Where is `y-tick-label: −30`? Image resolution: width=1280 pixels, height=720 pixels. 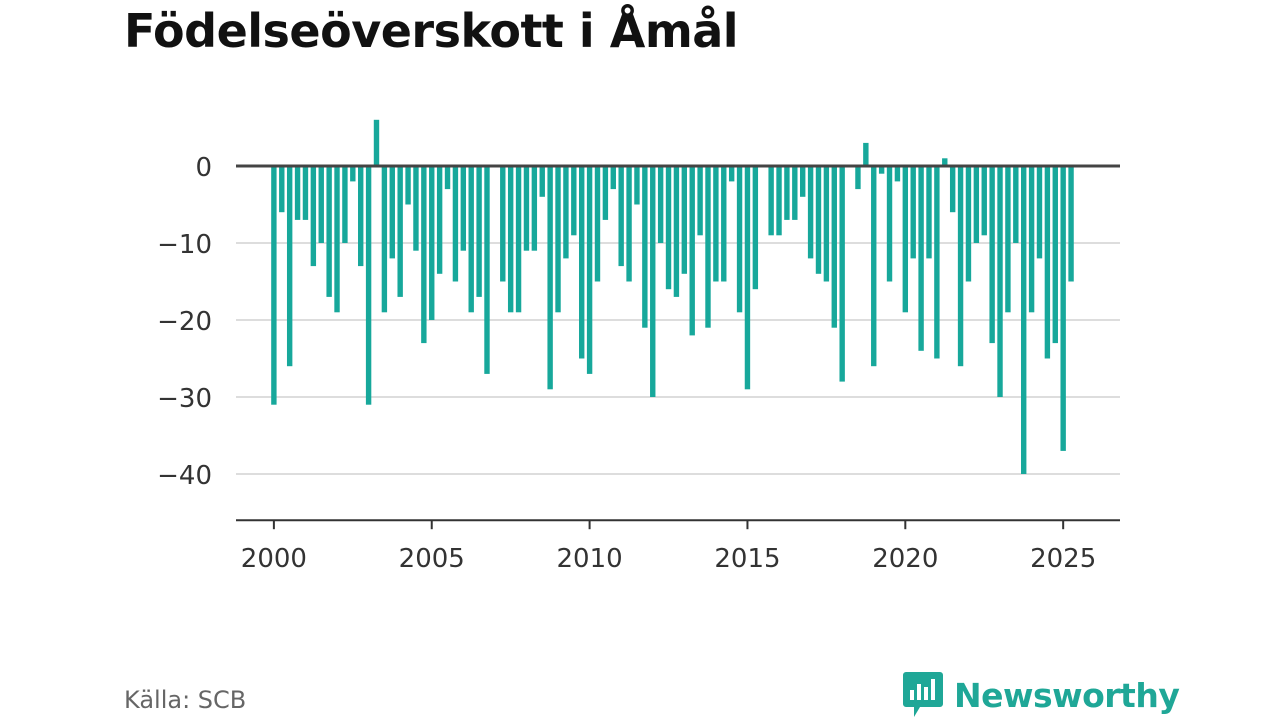
y-tick-label: −30 is located at coordinates (184, 399).